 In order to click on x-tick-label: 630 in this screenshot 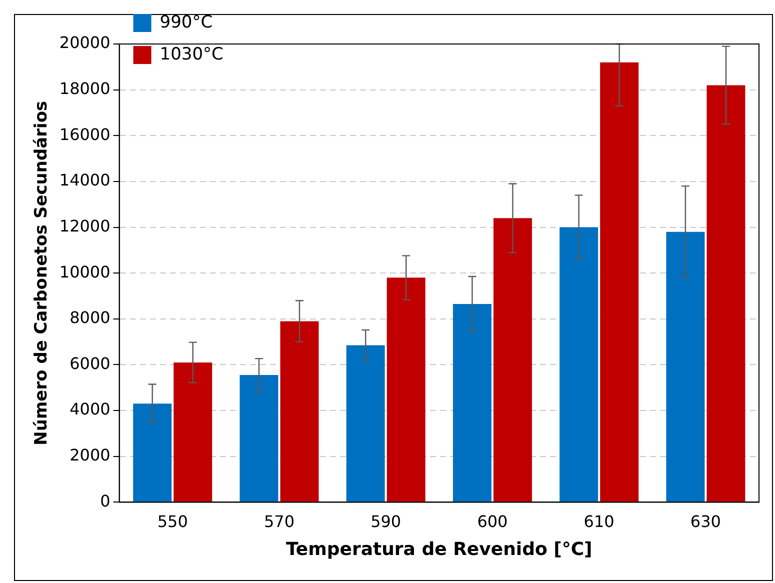, I will do `click(705, 521)`.